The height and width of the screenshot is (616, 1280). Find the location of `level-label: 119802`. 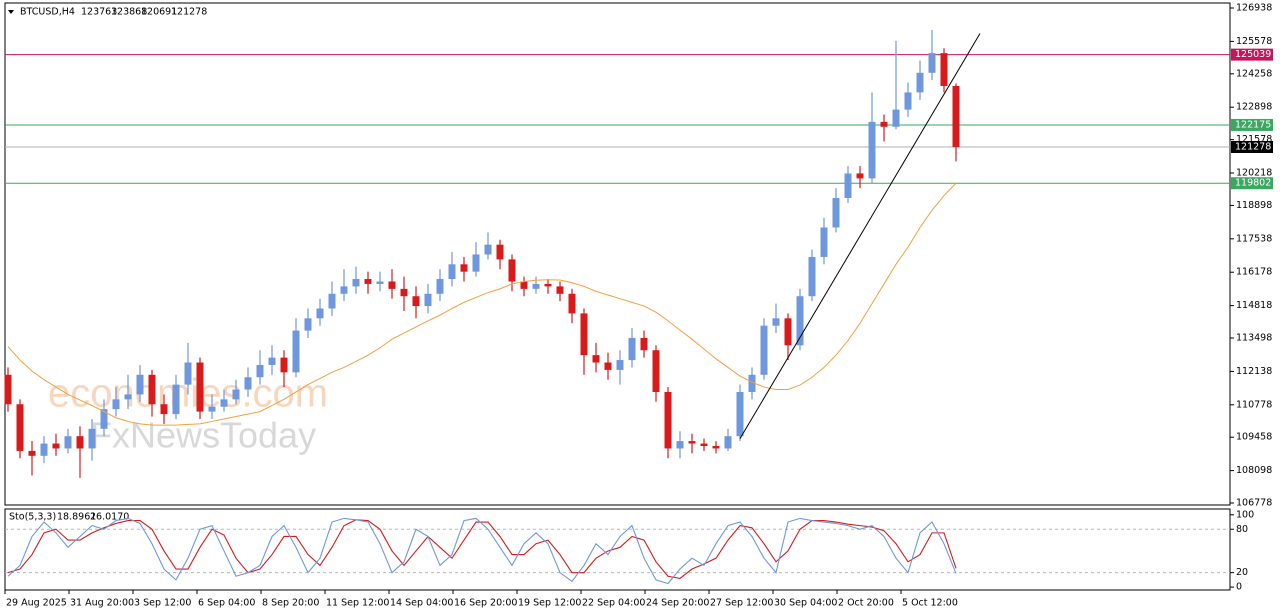

level-label: 119802 is located at coordinates (1253, 183).